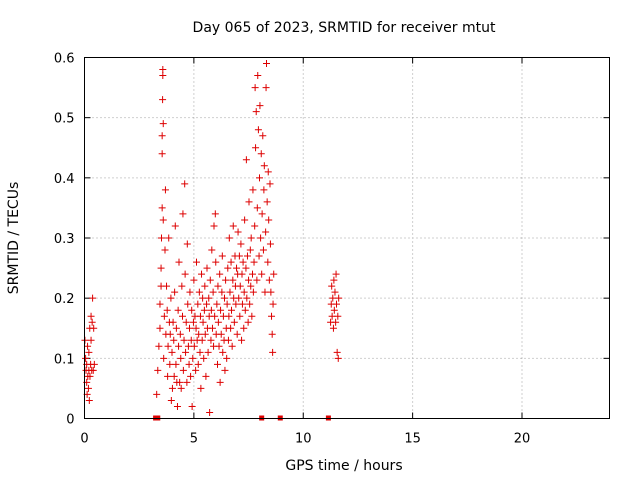  Describe the element at coordinates (412, 439) in the screenshot. I see `x-tick-label: 15` at that location.